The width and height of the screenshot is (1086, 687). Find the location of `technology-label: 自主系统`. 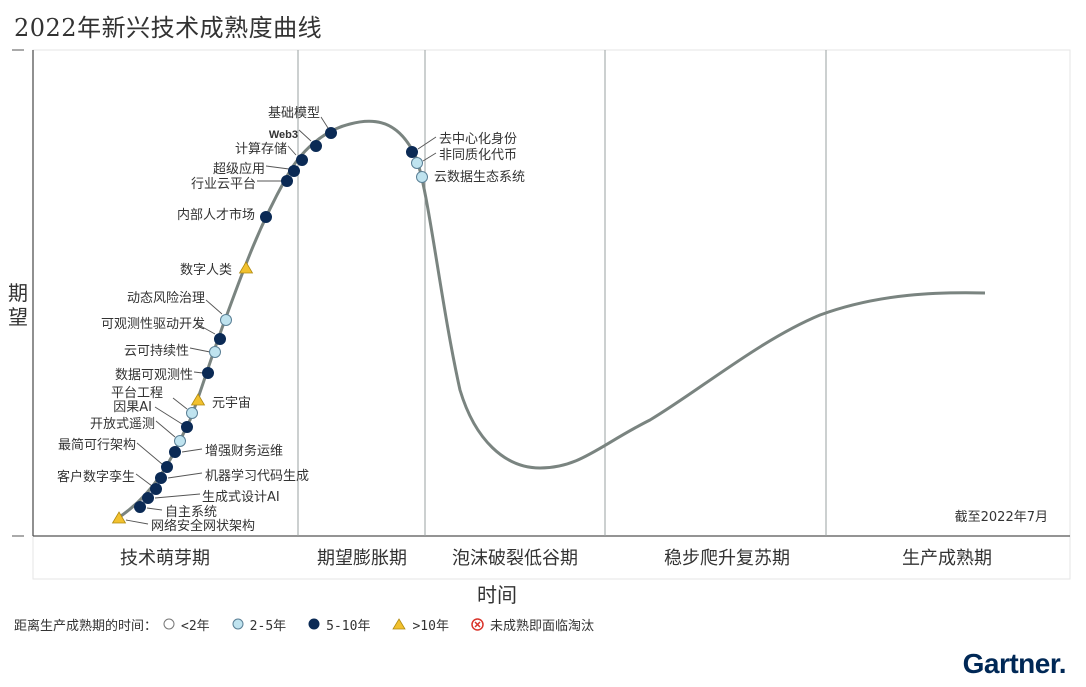

technology-label: 自主系统 is located at coordinates (191, 512).